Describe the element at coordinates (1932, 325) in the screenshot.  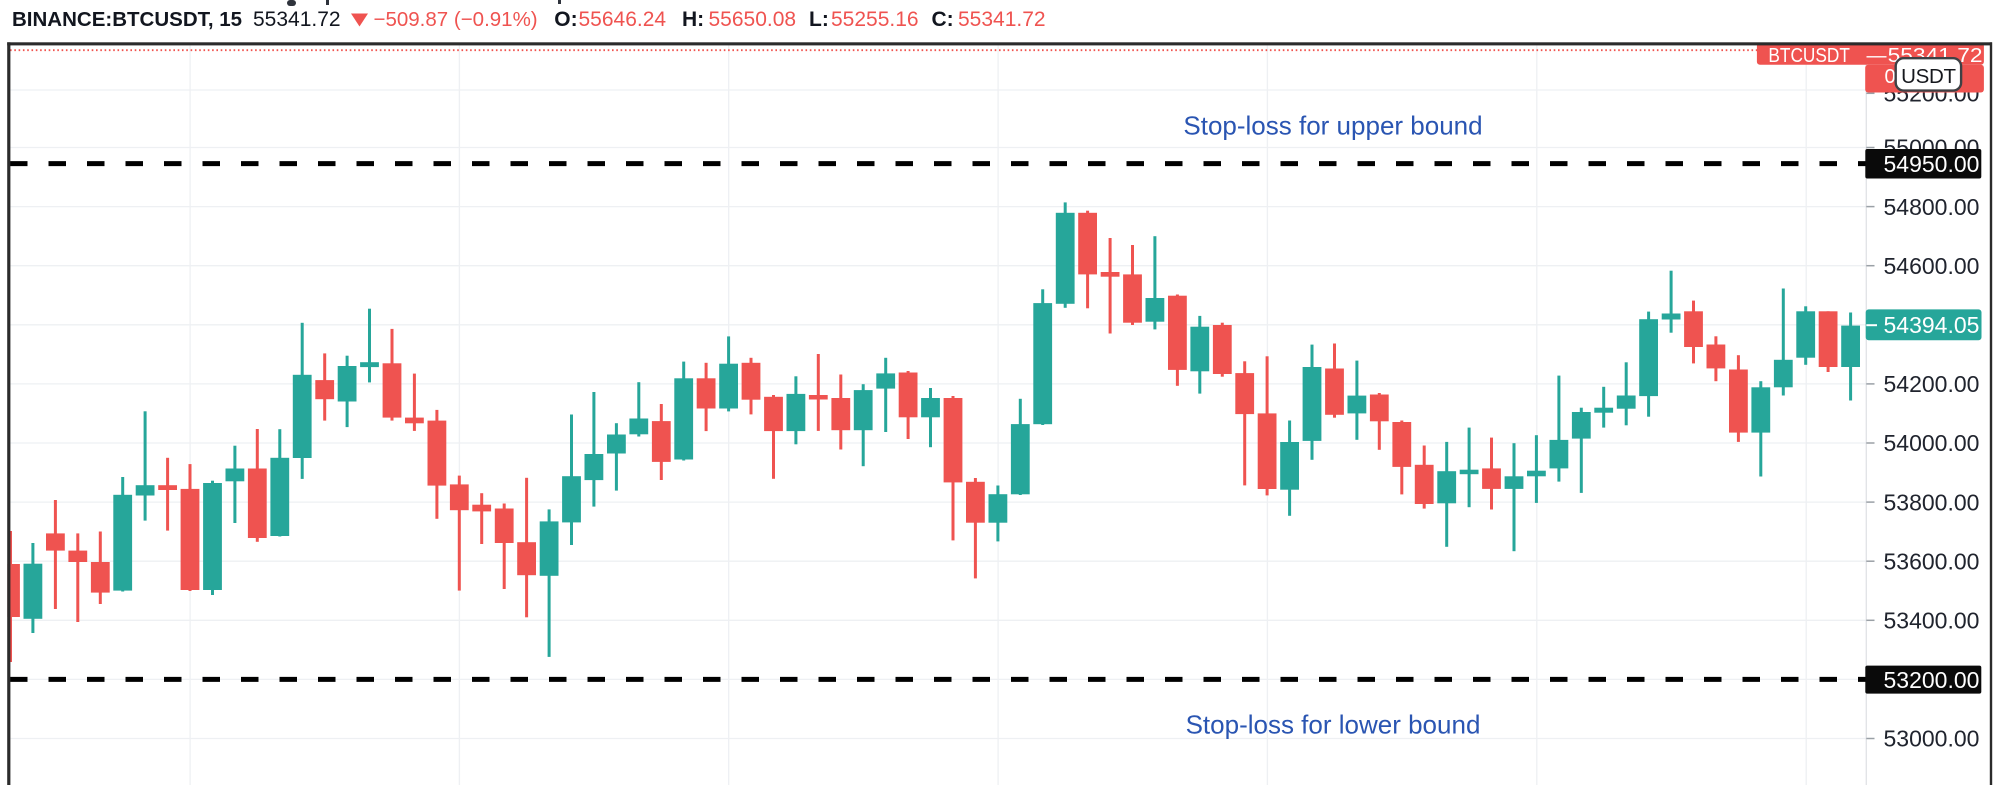
I see `svg-text: 54394.05` at that location.